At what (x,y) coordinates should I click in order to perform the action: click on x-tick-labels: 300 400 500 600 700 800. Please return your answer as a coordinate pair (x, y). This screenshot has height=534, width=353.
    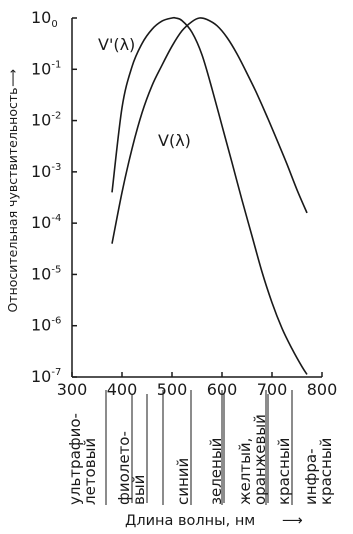
    Looking at the image, I should click on (197, 385).